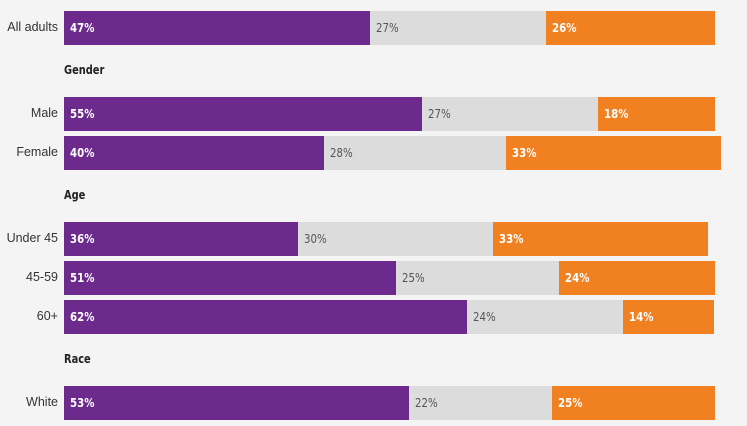 The width and height of the screenshot is (747, 426). What do you see at coordinates (47, 316) in the screenshot?
I see `row-label: 60+` at bounding box center [47, 316].